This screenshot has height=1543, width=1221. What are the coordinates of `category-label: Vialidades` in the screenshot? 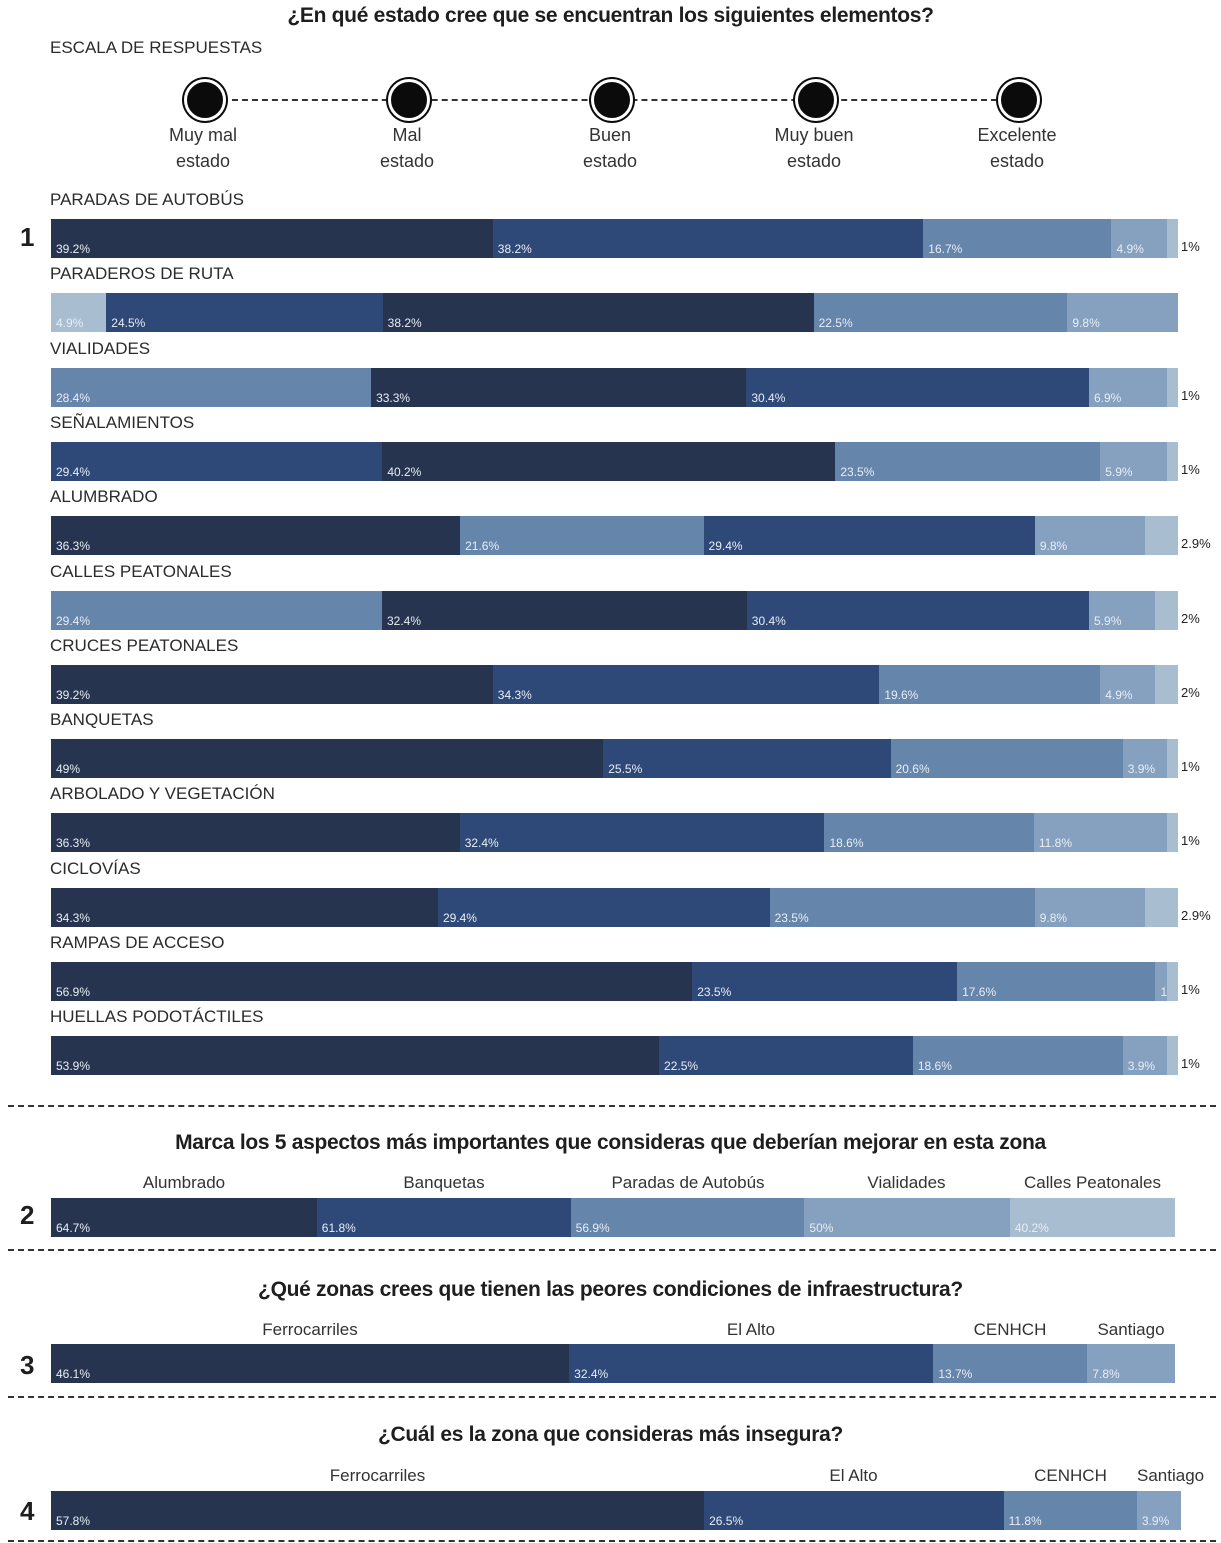 It's located at (906, 1182).